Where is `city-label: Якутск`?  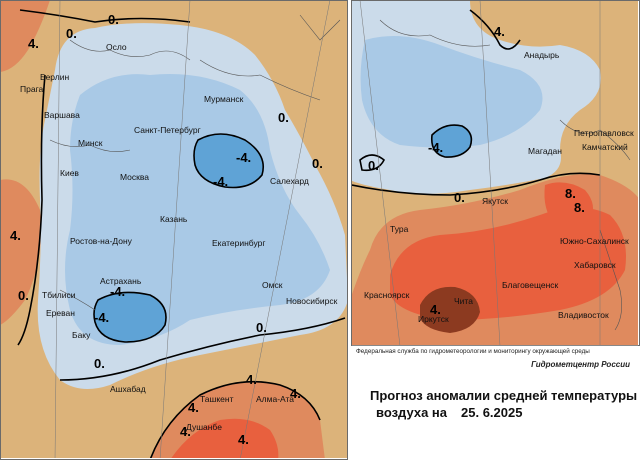 city-label: Якутск is located at coordinates (495, 201).